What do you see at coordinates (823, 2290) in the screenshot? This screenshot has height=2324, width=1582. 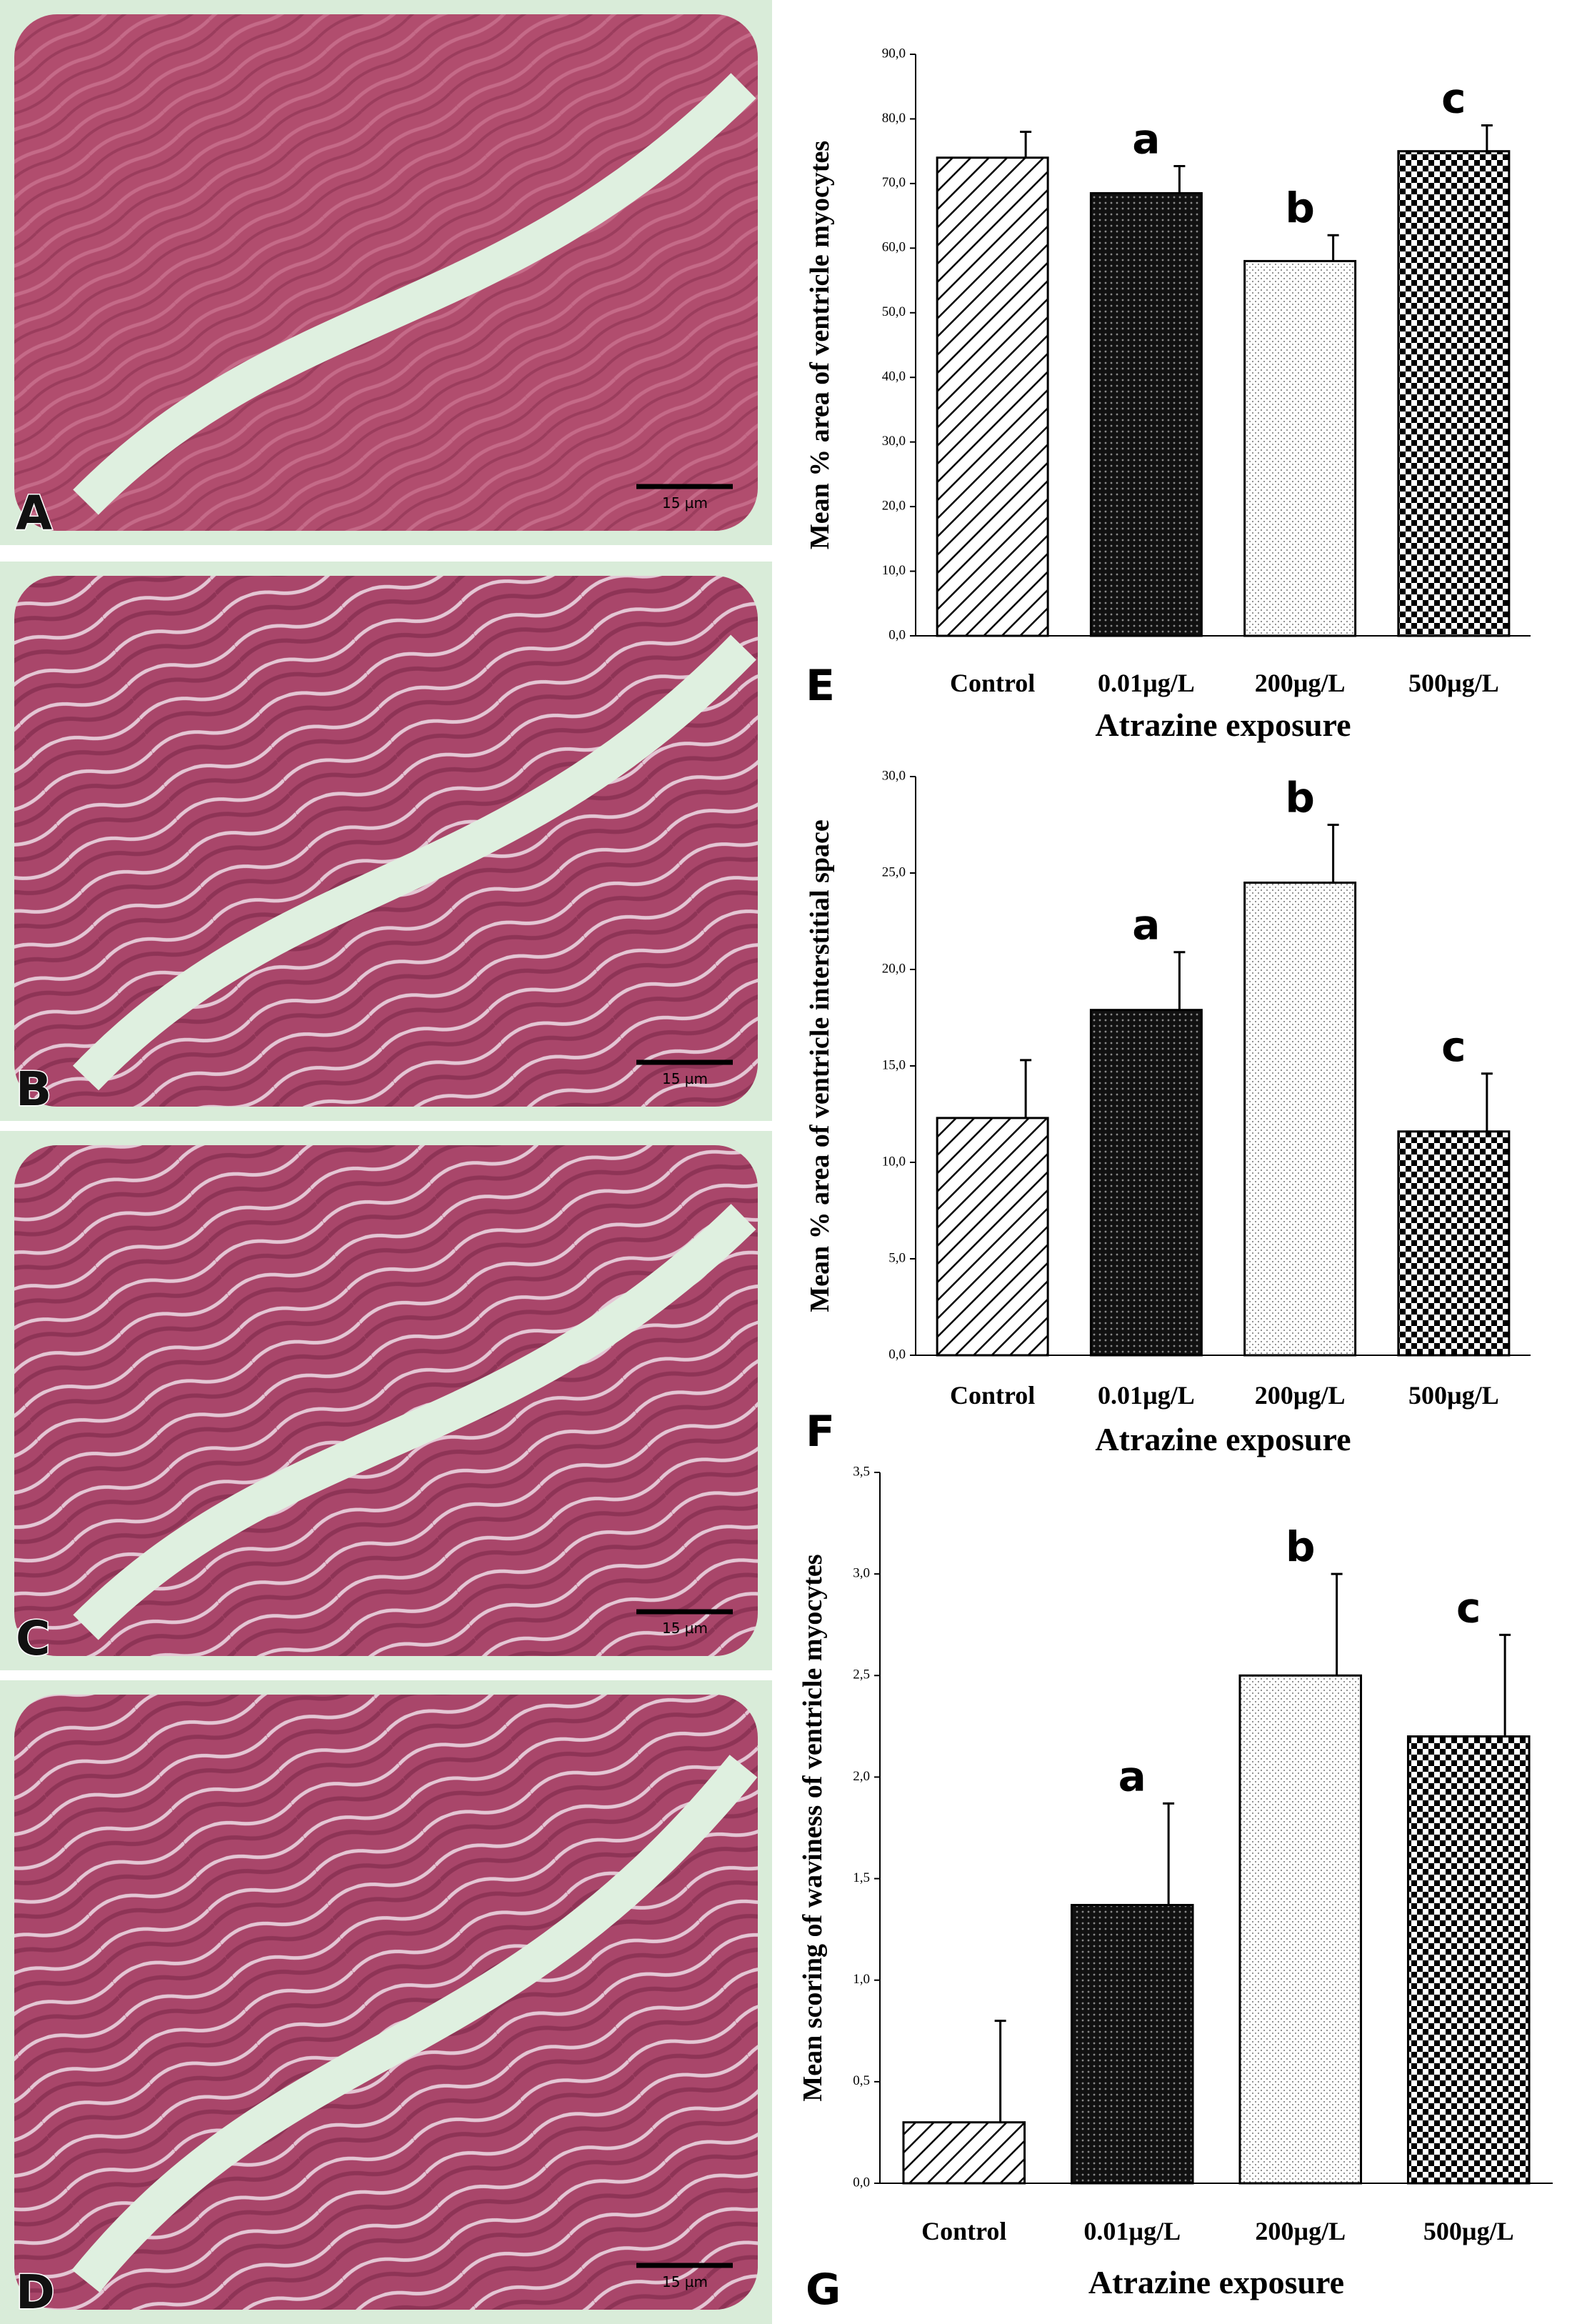 I see `panel-label: G` at bounding box center [823, 2290].